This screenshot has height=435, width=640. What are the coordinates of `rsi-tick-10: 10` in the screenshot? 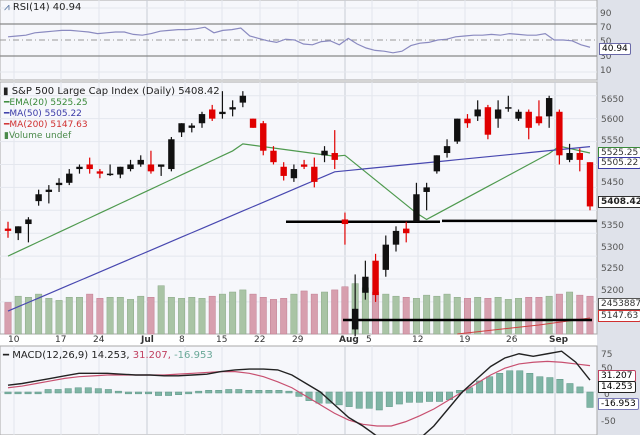 It's located at (606, 71).